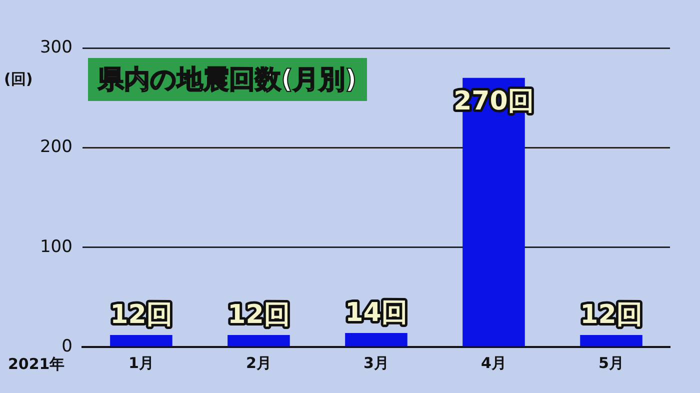 The height and width of the screenshot is (393, 700). I want to click on x-tick-label: 2月, so click(259, 363).